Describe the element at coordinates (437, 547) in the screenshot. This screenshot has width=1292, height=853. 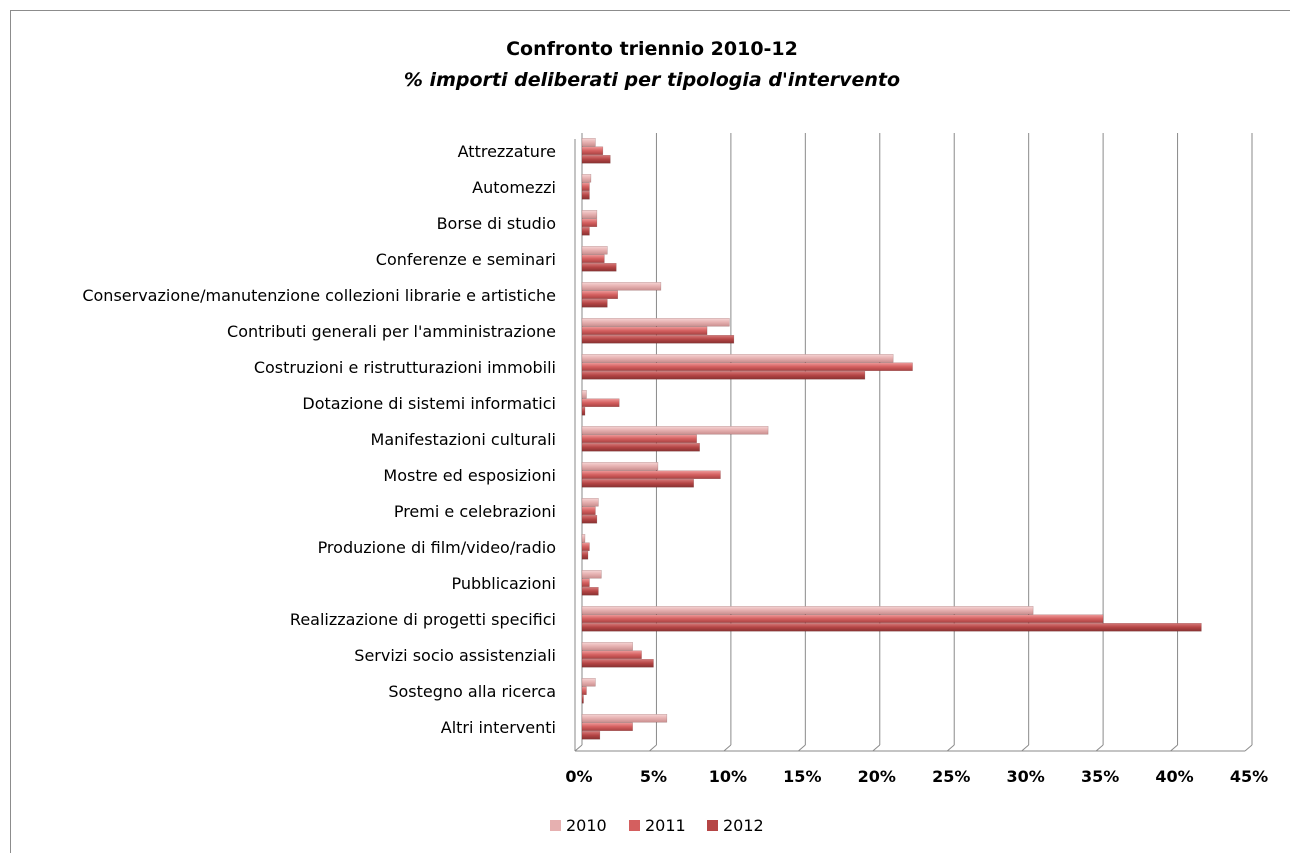
I see `category-label: Produzione di film/video/radio` at that location.